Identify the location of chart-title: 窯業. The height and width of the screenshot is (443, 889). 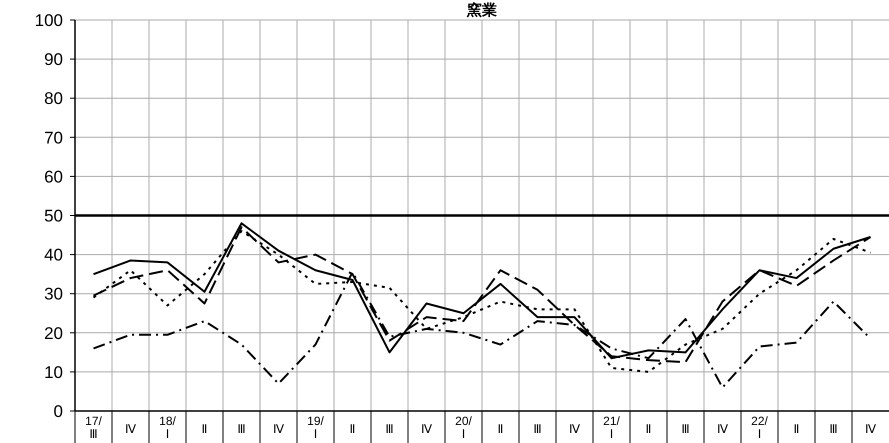
(481, 10).